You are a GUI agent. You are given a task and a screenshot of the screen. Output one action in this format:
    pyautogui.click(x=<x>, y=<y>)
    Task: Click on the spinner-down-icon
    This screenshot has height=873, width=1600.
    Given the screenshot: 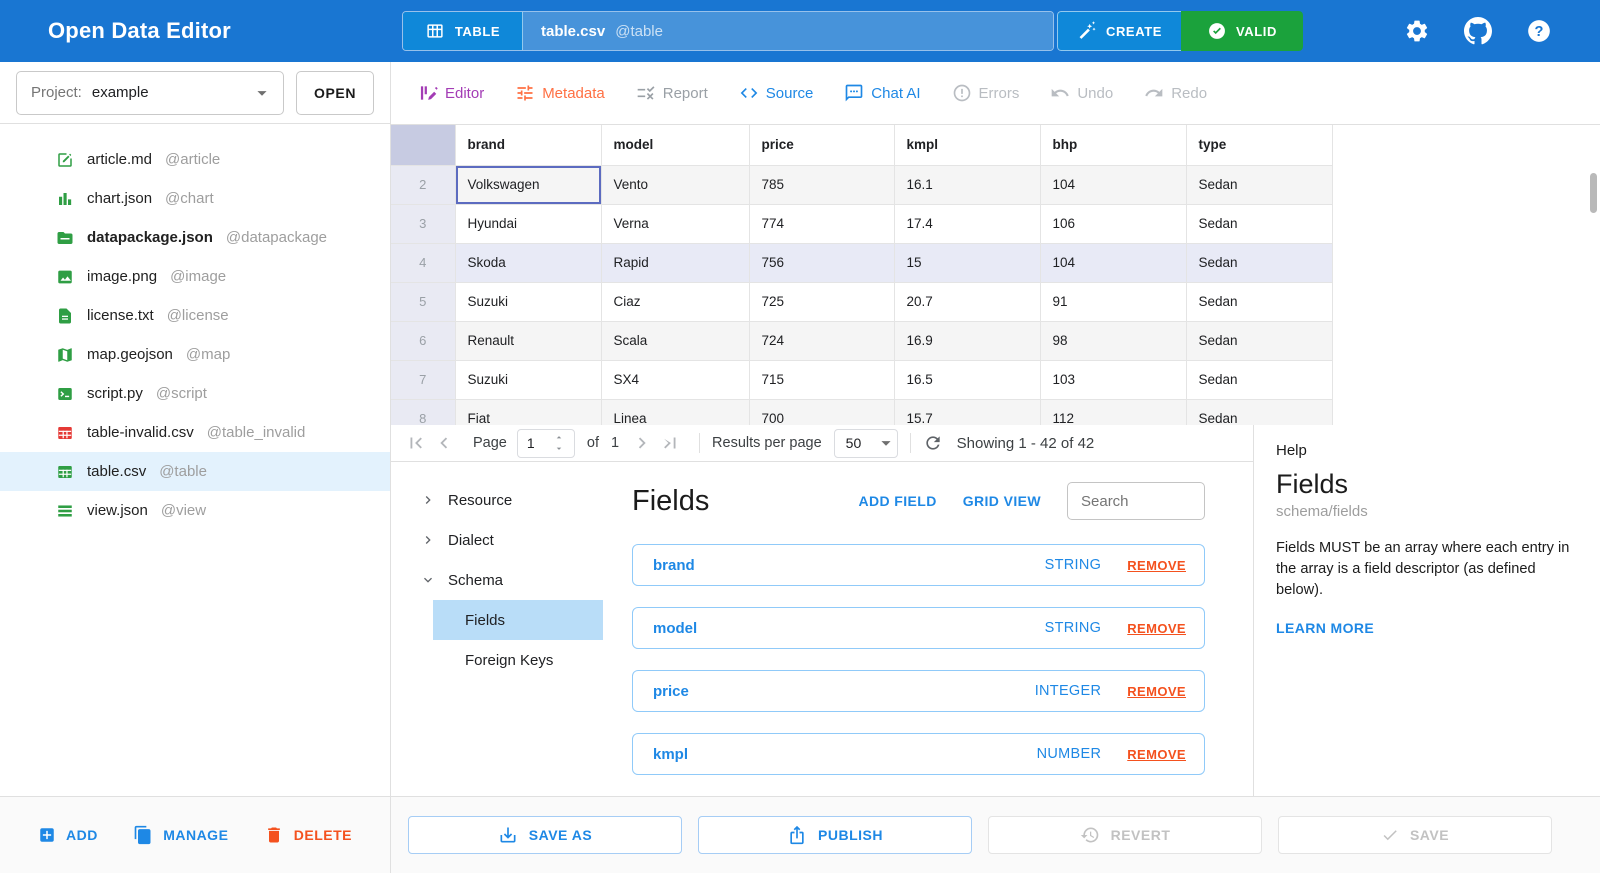 What is the action you would take?
    pyautogui.click(x=559, y=448)
    